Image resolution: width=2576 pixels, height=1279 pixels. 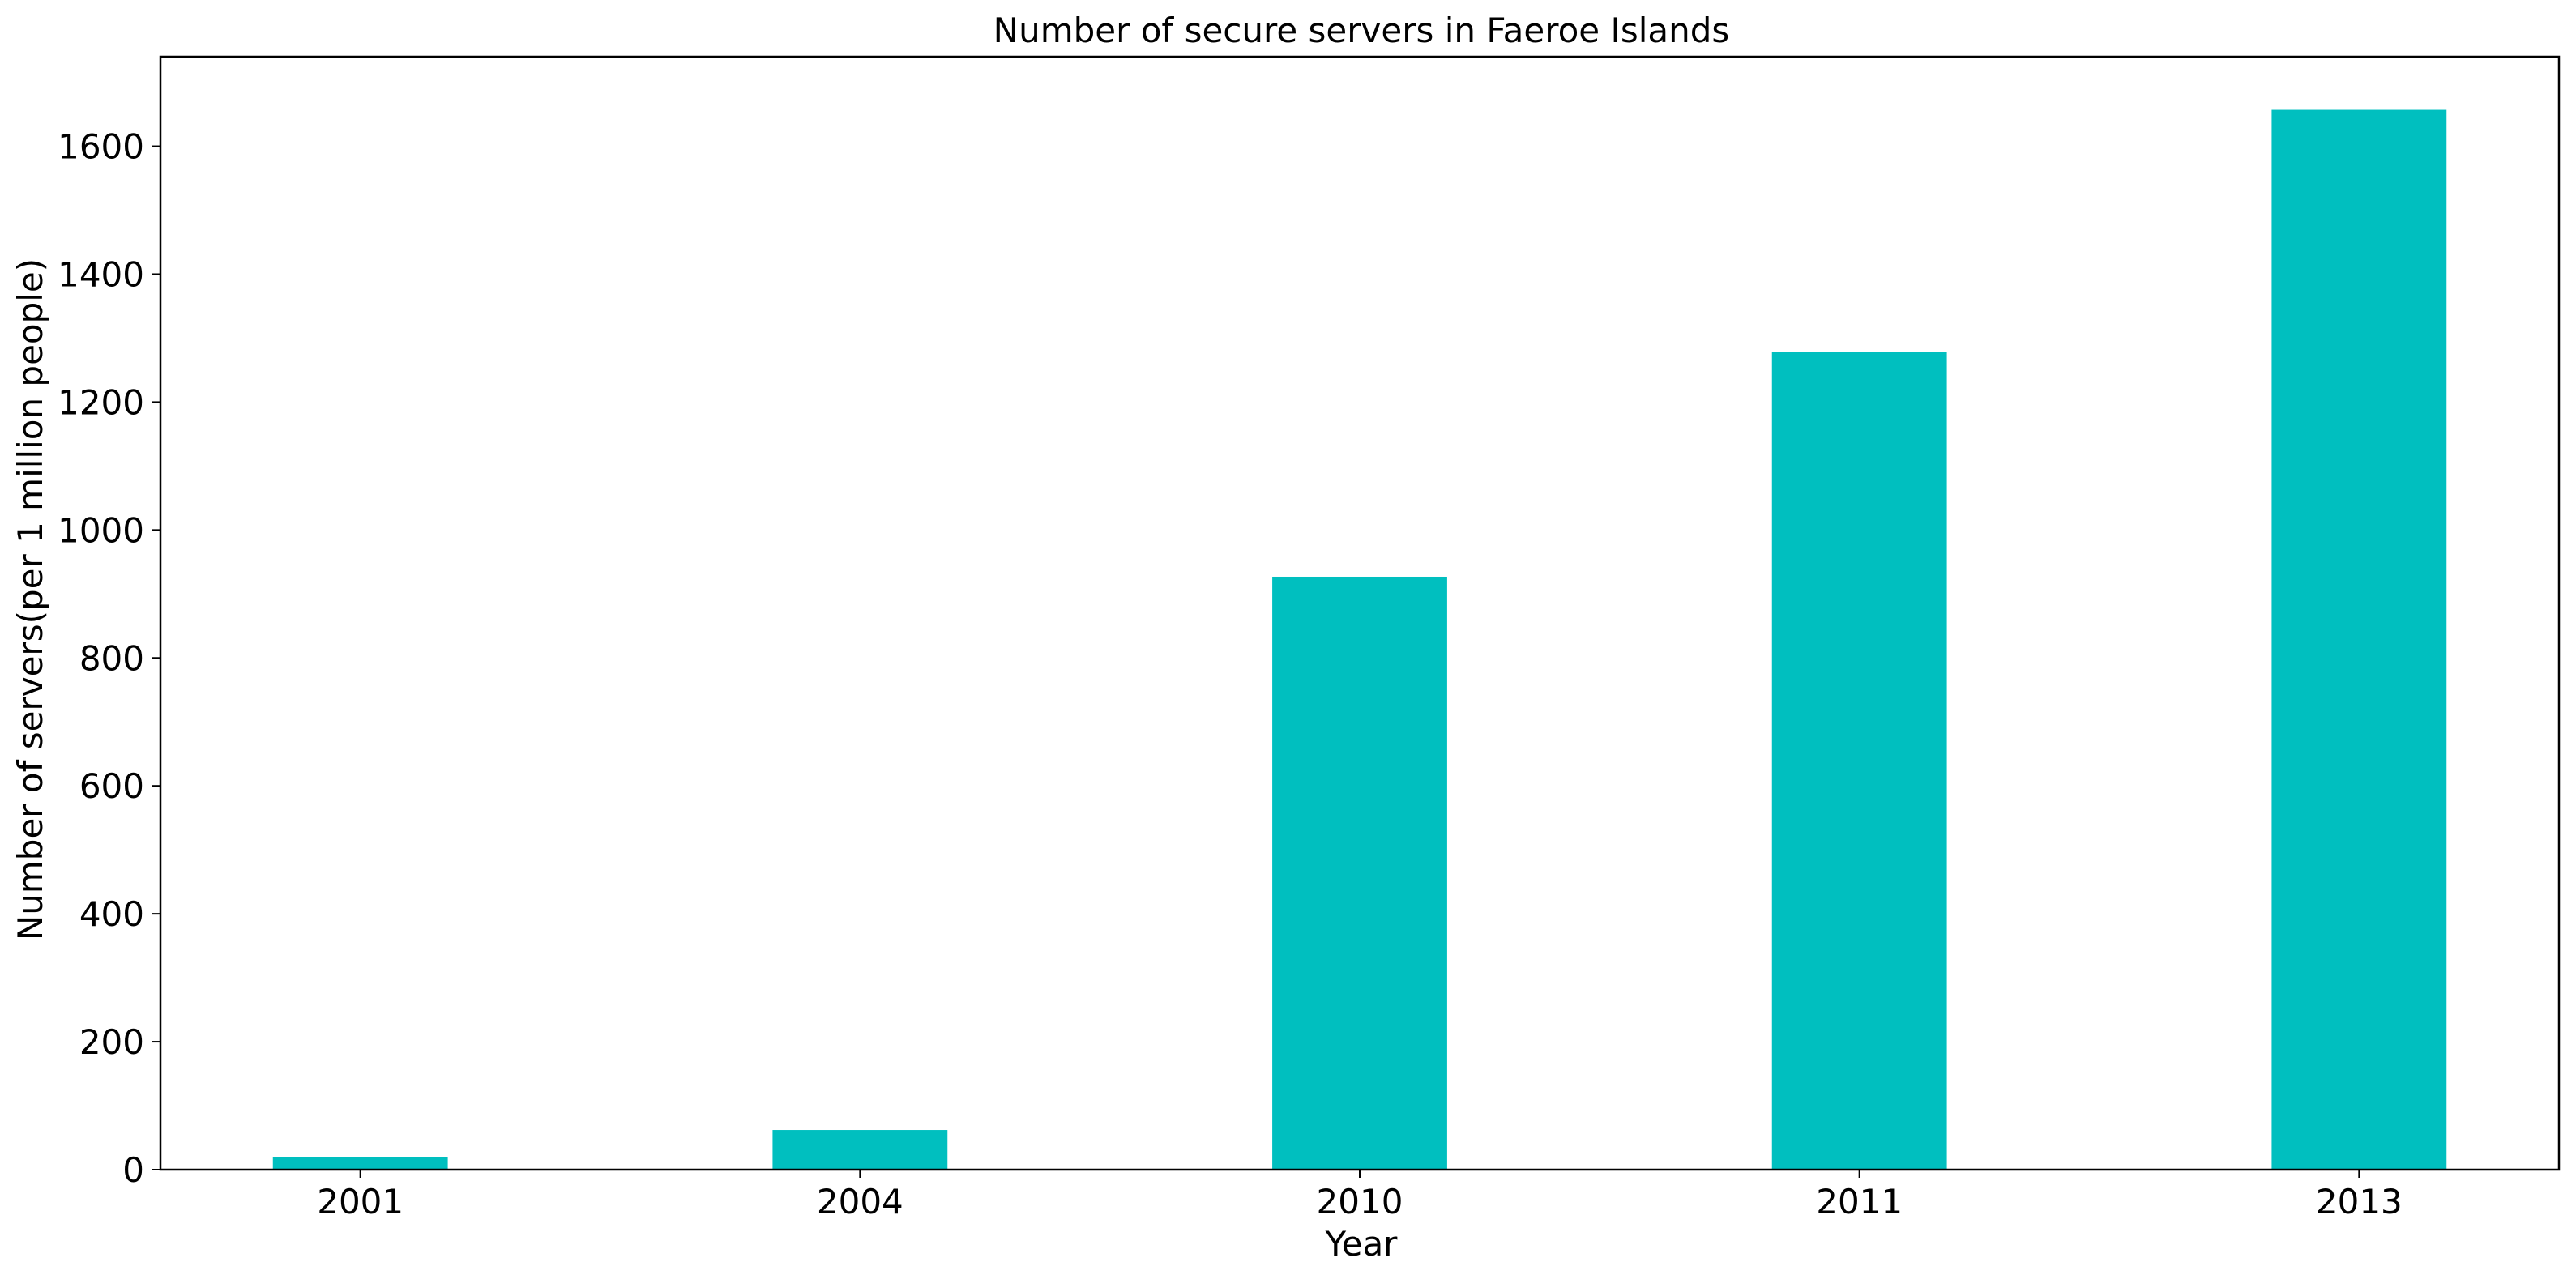 What do you see at coordinates (111, 914) in the screenshot?
I see `y-tick-label: 400` at bounding box center [111, 914].